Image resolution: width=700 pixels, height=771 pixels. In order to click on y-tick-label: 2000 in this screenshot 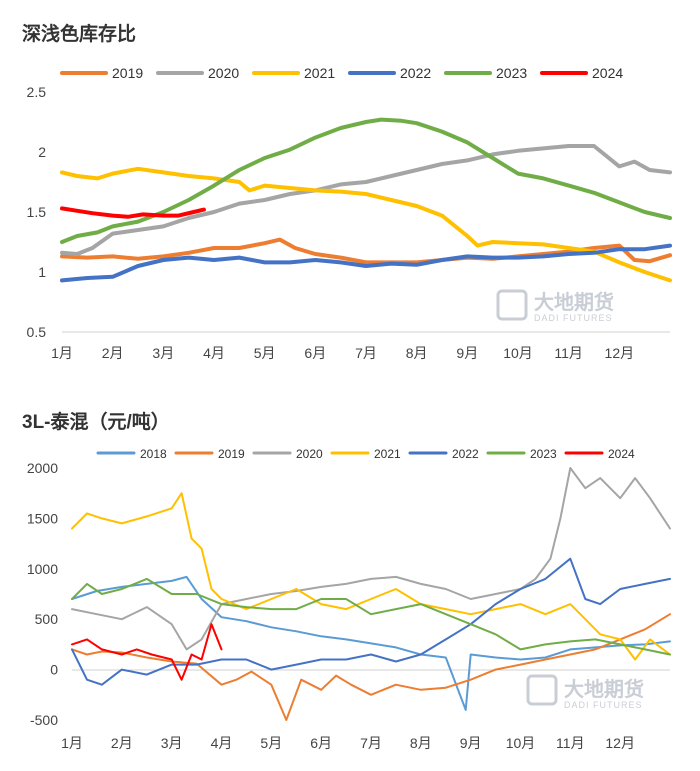, I will do `click(42, 468)`.